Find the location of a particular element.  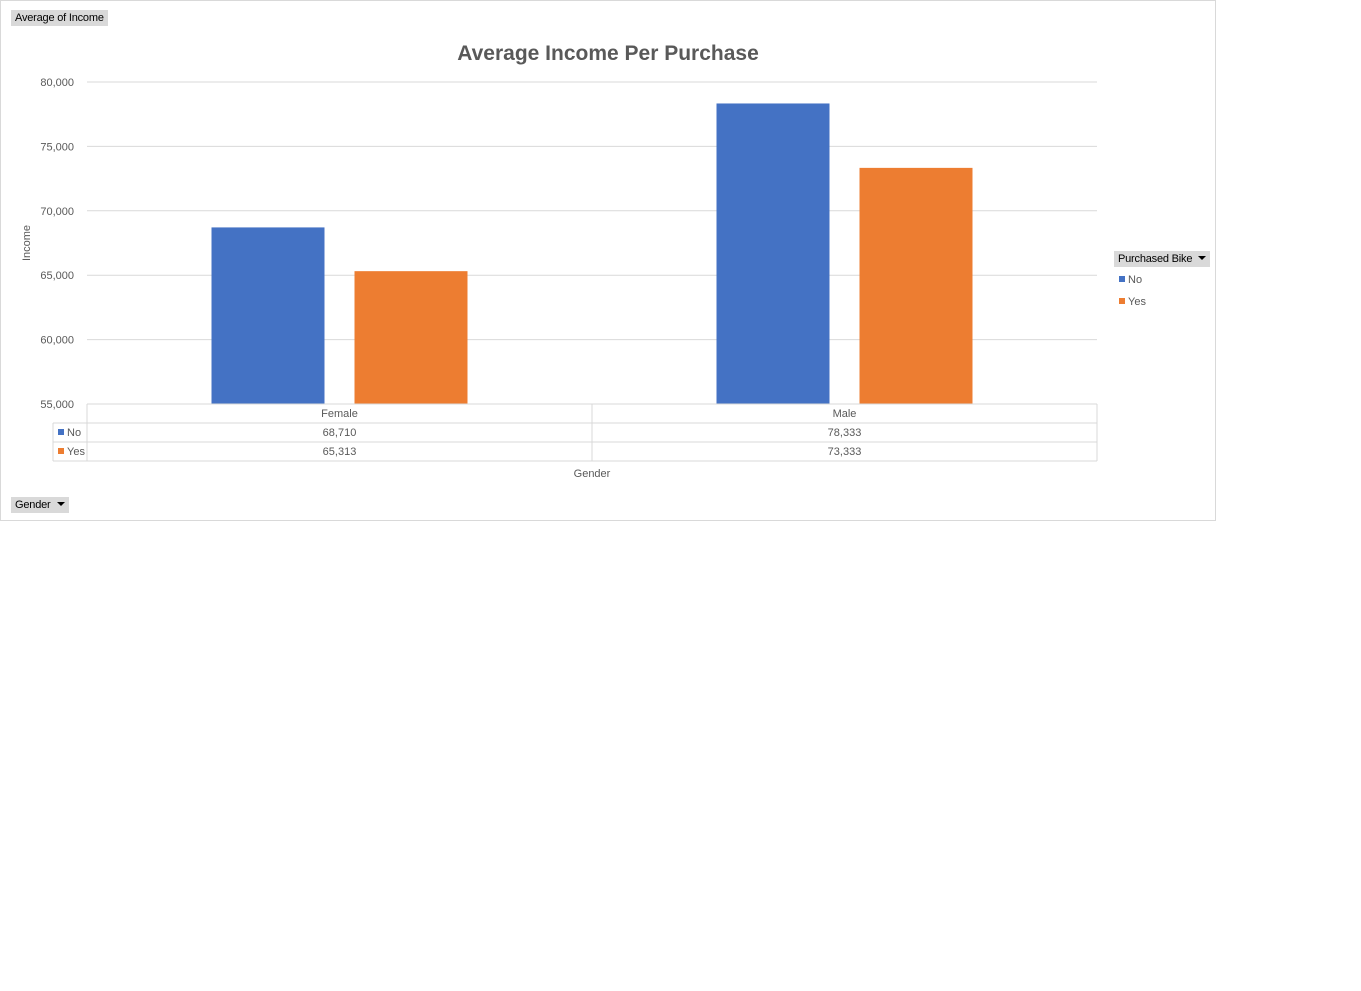

values-field-button: Average of Income is located at coordinates (59, 18).